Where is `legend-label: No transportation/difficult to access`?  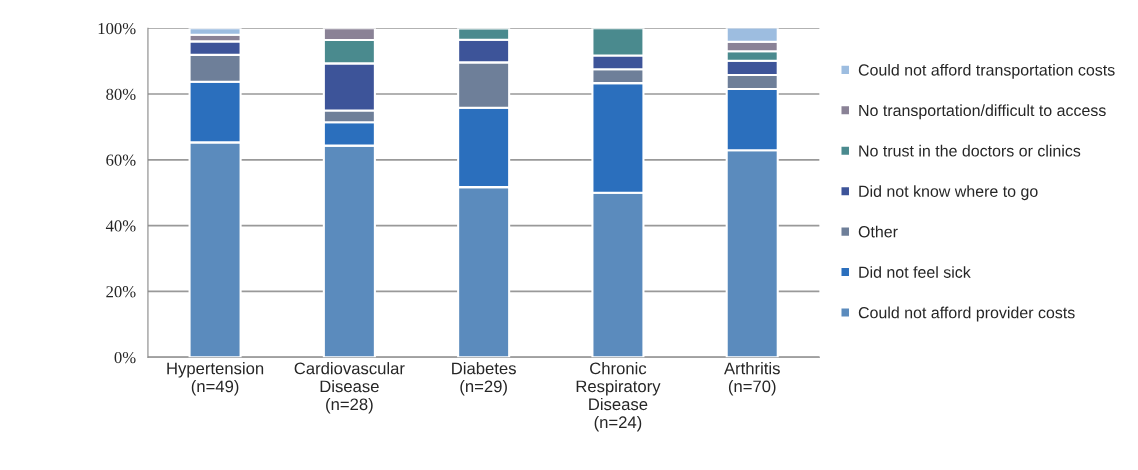
legend-label: No transportation/difficult to access is located at coordinates (982, 112).